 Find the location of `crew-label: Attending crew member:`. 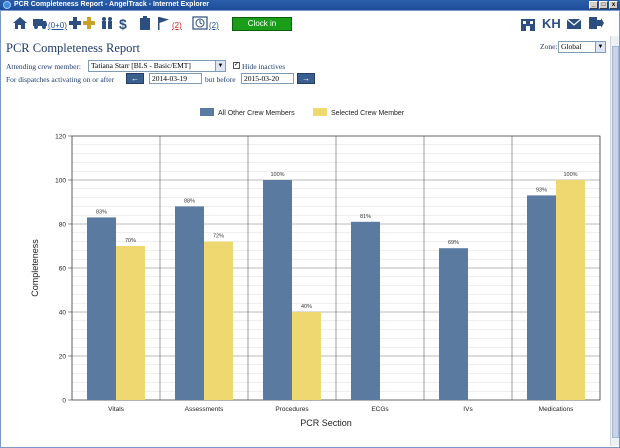

crew-label: Attending crew member: is located at coordinates (43, 66).